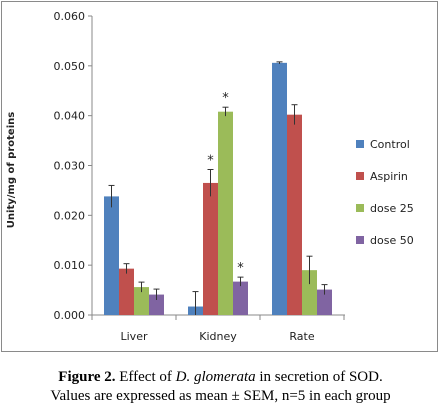 The width and height of the screenshot is (441, 414). What do you see at coordinates (11, 170) in the screenshot?
I see `y-axis-label: Unity/mg of proteins` at bounding box center [11, 170].